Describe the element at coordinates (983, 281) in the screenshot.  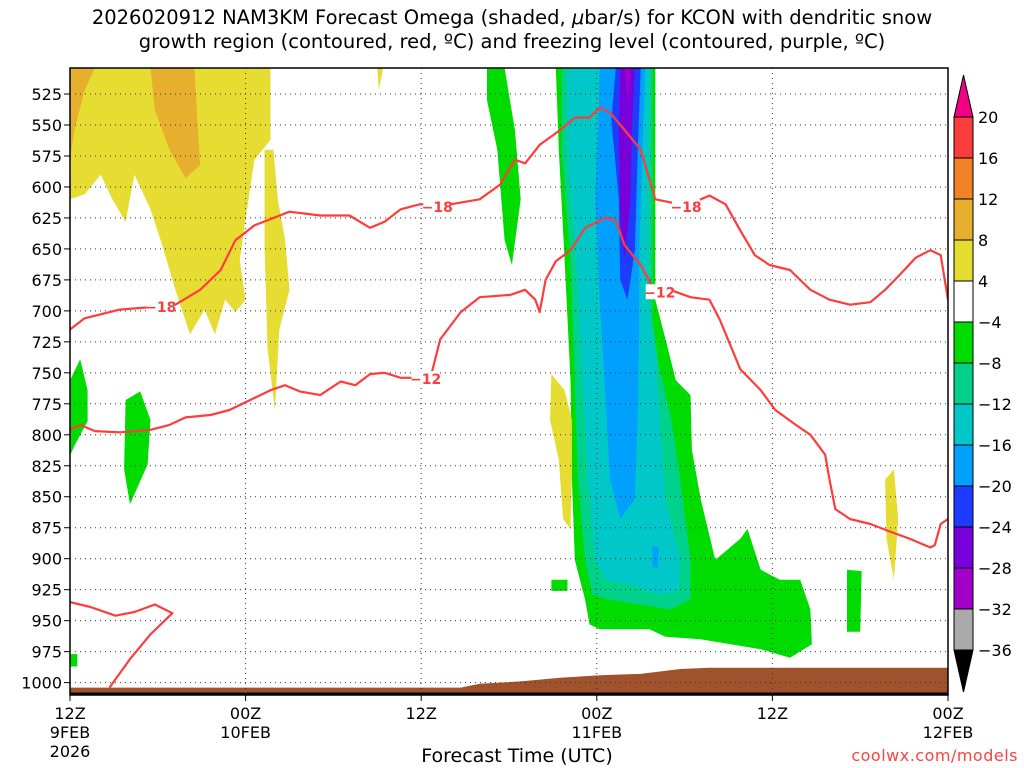
I see `colorbar-tick-label: 4` at that location.